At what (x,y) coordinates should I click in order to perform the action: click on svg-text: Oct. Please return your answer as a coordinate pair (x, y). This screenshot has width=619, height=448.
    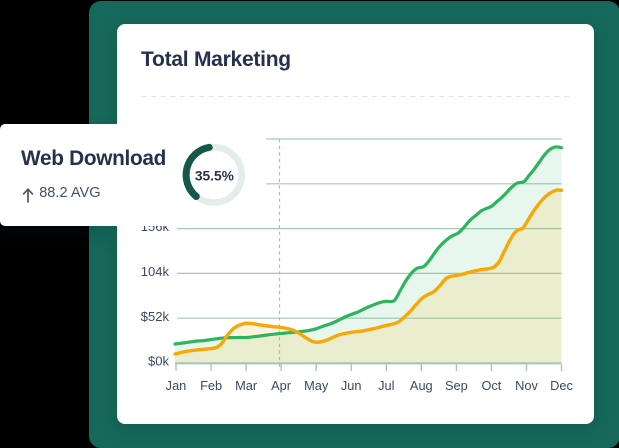
    Looking at the image, I should click on (491, 385).